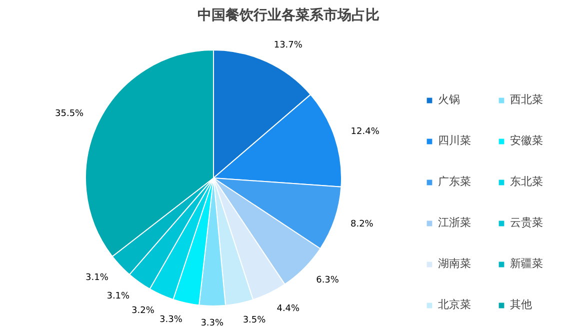 The width and height of the screenshot is (576, 327). Describe the element at coordinates (254, 321) in the screenshot. I see `data-label: 3.5%` at that location.